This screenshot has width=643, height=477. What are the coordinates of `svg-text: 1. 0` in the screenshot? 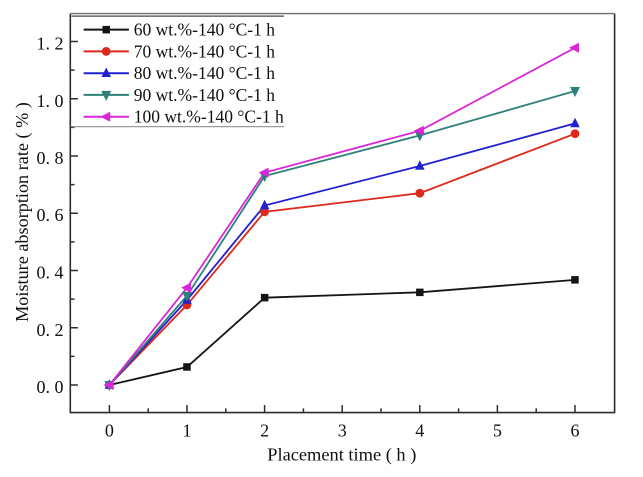 It's located at (50, 101).